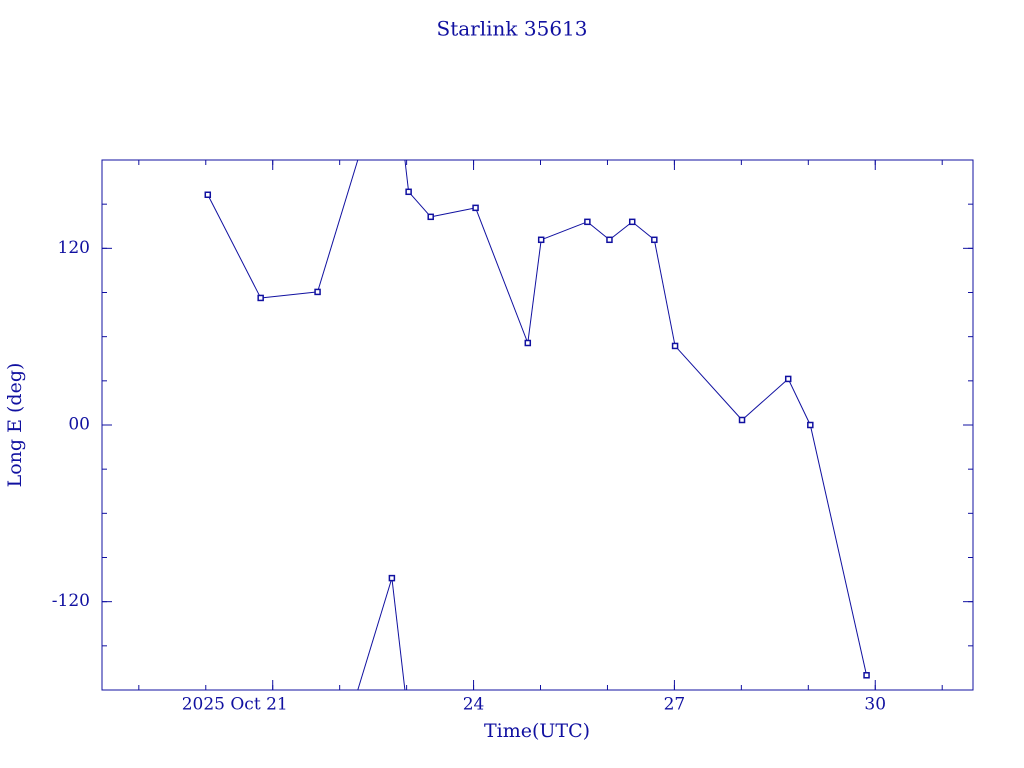 This screenshot has width=1024, height=768. I want to click on x-tick-label: 30, so click(875, 705).